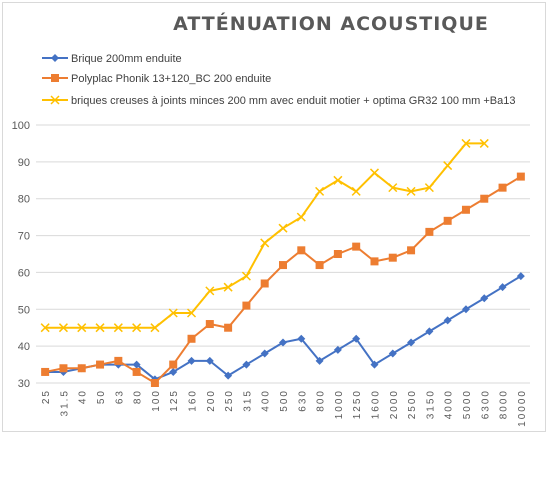  Describe the element at coordinates (394, 404) in the screenshot. I see `x-tick-label: 2000` at that location.